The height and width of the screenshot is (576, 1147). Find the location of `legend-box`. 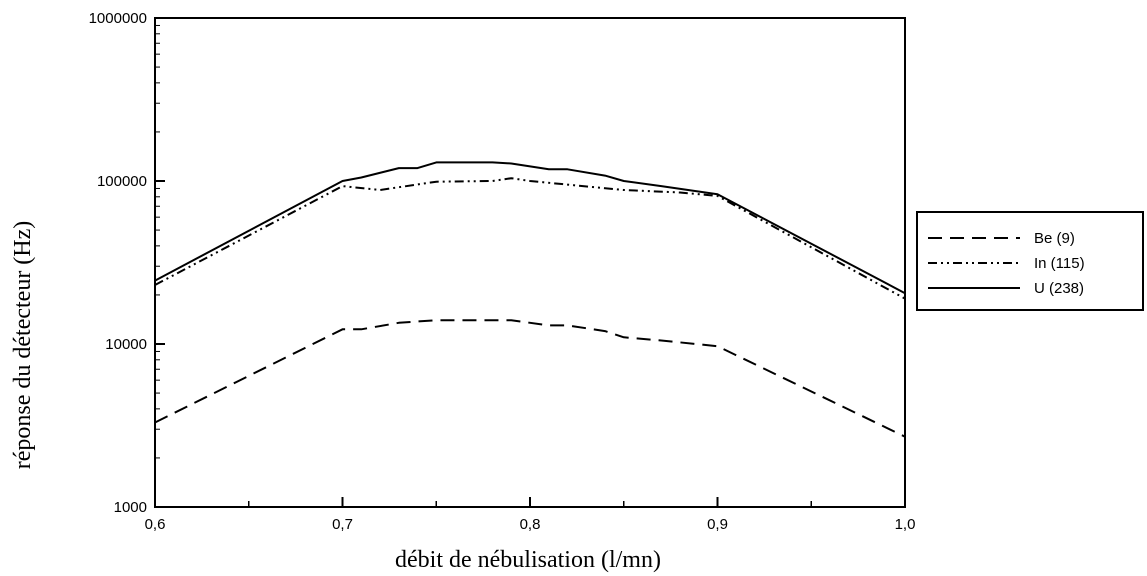

legend-box is located at coordinates (1030, 261).